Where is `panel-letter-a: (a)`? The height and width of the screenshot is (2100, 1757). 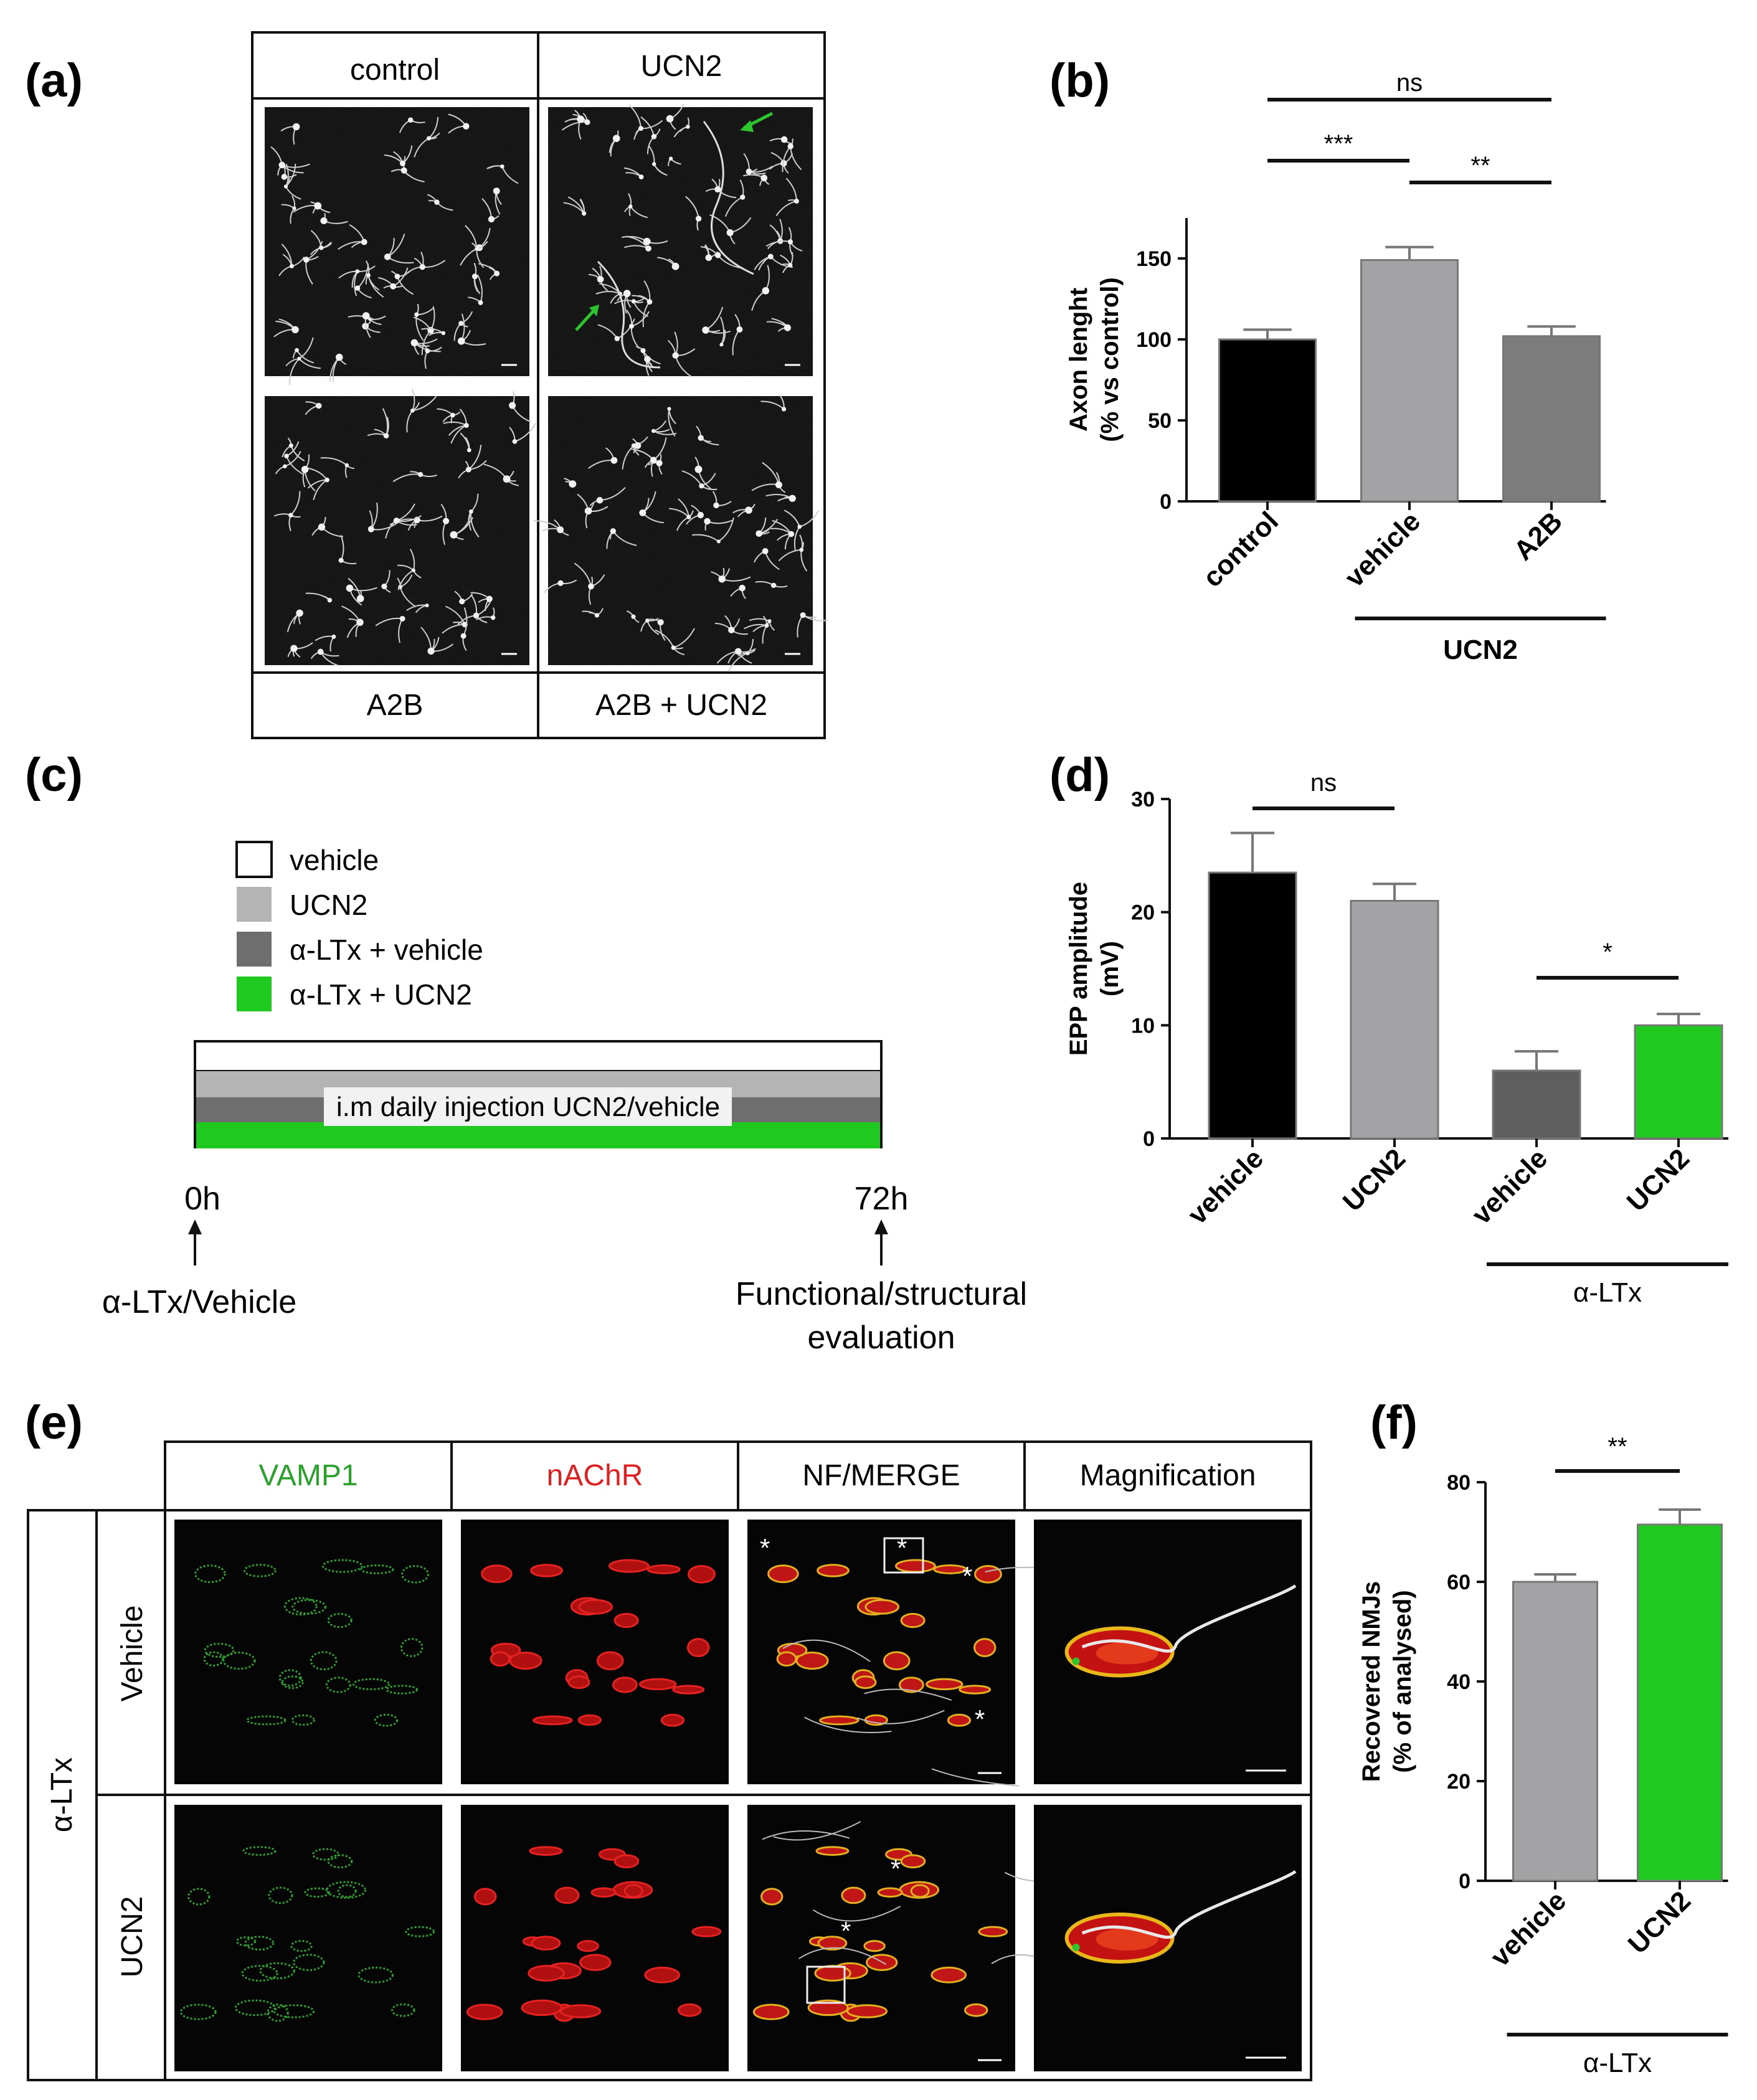 panel-letter-a: (a) is located at coordinates (54, 80).